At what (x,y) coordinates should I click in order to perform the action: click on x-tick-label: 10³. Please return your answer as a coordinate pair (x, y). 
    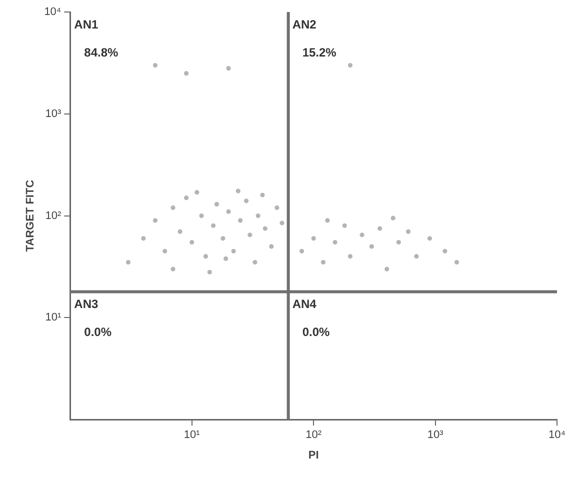
    Looking at the image, I should click on (435, 435).